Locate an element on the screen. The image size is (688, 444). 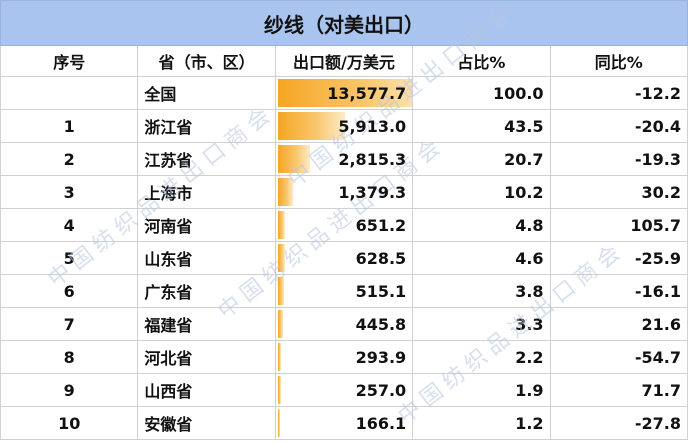
value-text: 293.9 is located at coordinates (381, 357).